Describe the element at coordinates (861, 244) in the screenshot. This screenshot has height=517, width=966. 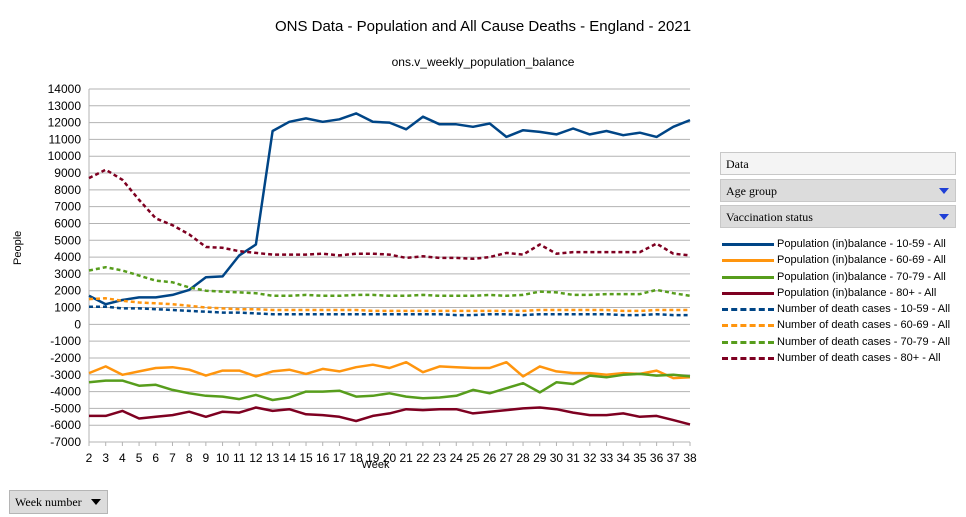
I see `legend-label: Population (in)balance - 10-59 - All` at that location.